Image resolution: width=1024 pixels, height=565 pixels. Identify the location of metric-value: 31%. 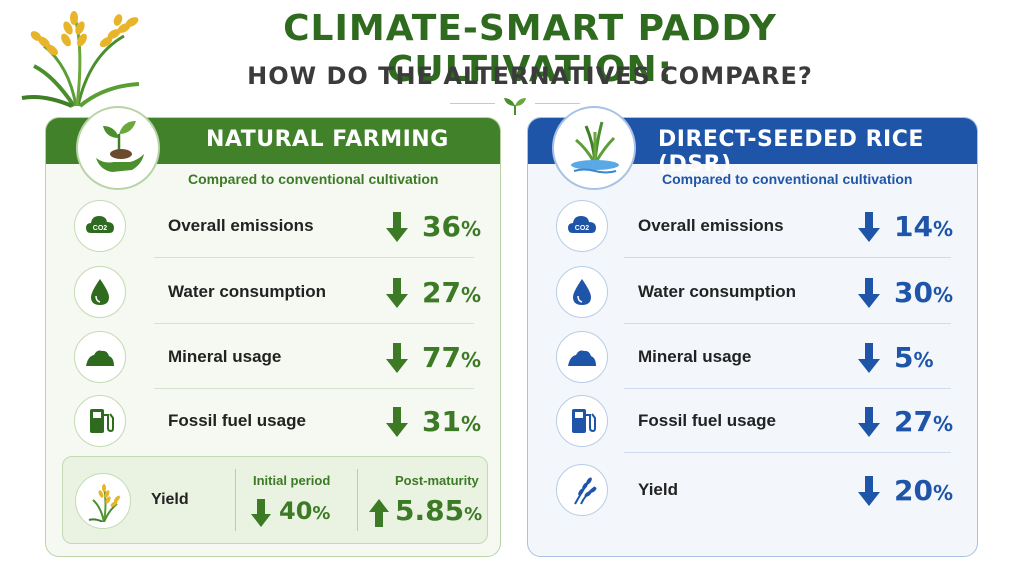
(452, 421).